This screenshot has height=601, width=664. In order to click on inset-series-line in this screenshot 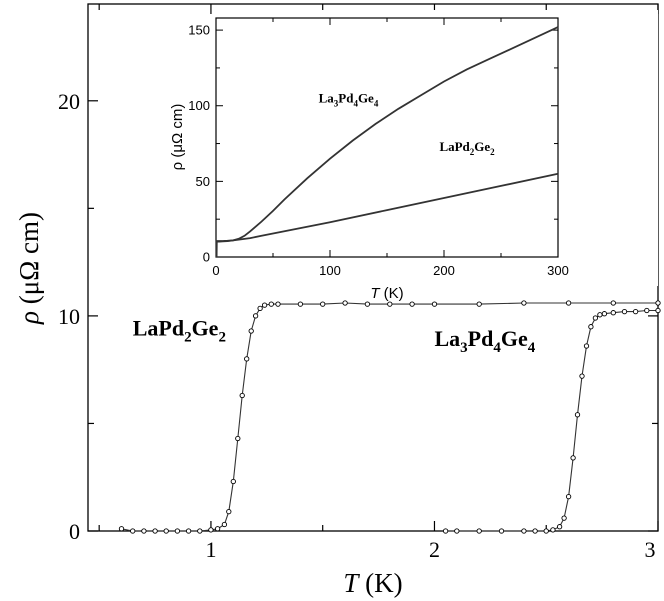, I will do `click(387, 215)`.